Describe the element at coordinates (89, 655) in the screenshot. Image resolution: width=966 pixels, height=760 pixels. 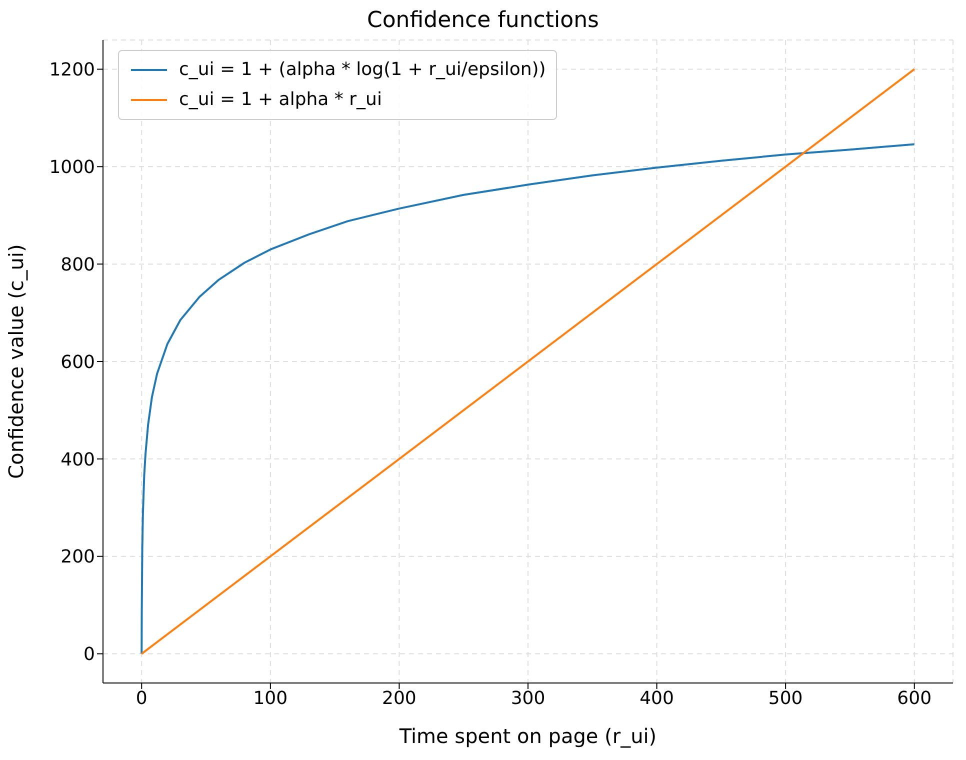
I see `y-tick-label: 0` at that location.